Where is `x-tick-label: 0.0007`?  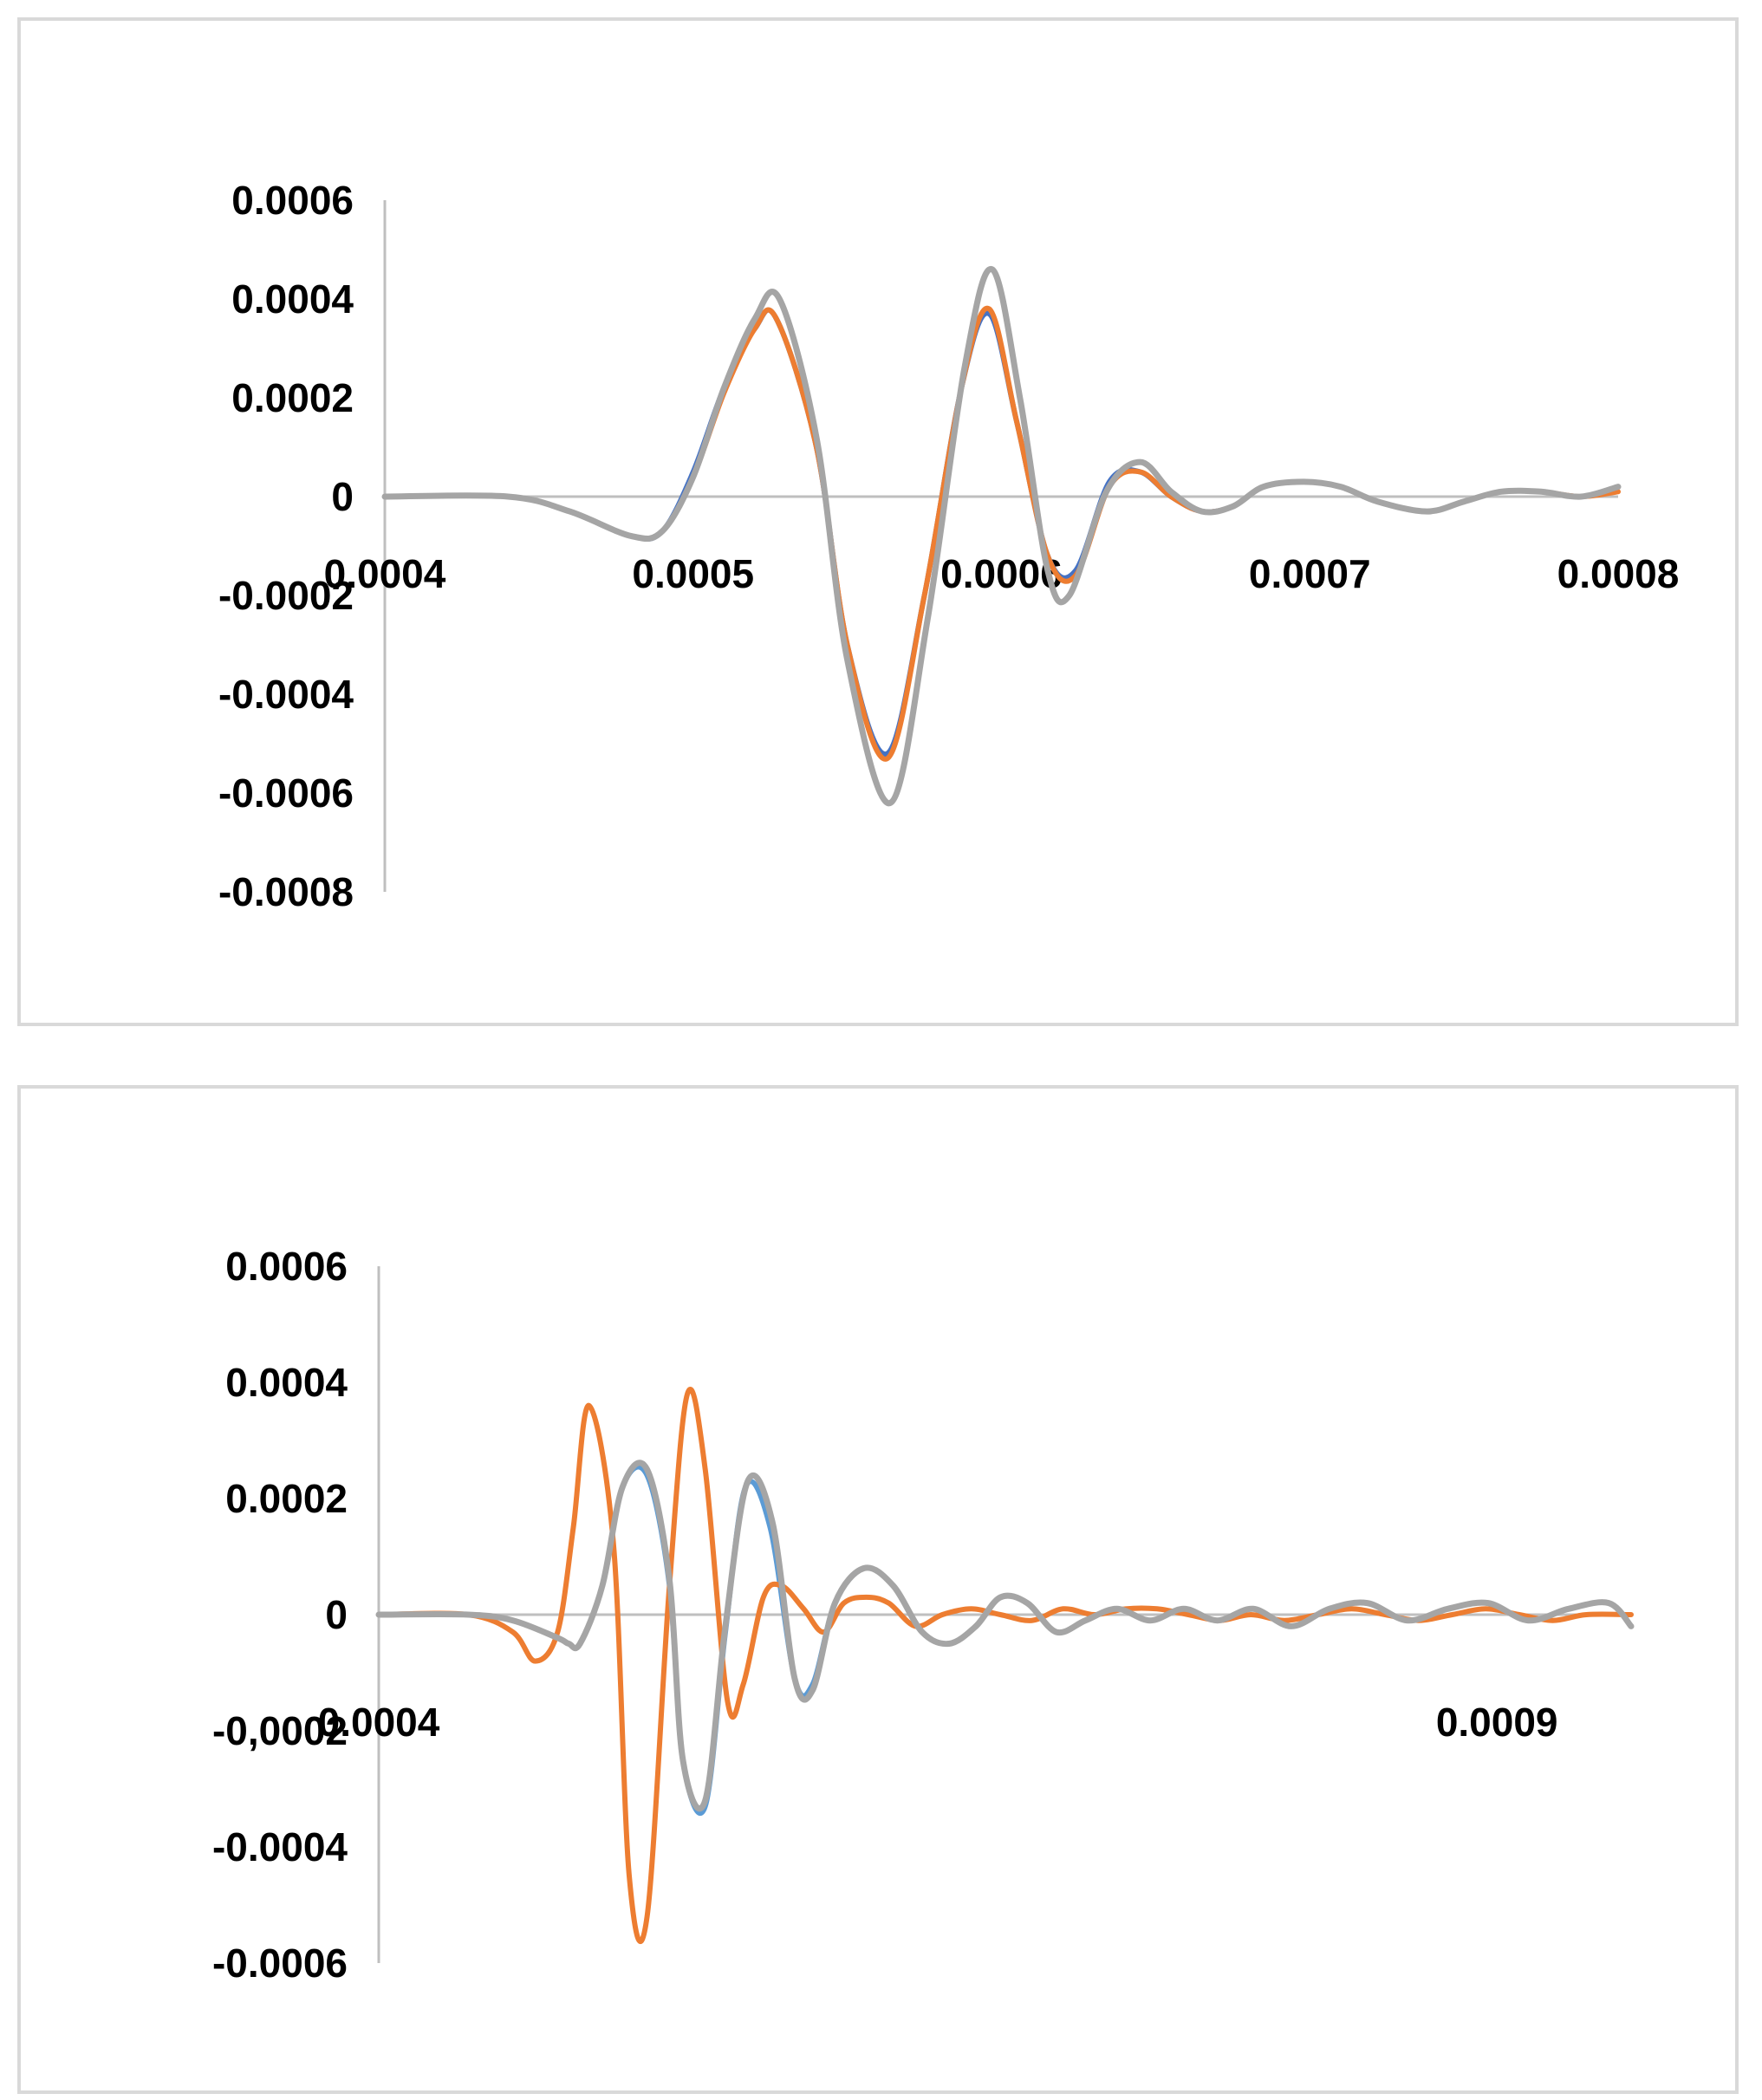
x-tick-label: 0.0007 is located at coordinates (1310, 573).